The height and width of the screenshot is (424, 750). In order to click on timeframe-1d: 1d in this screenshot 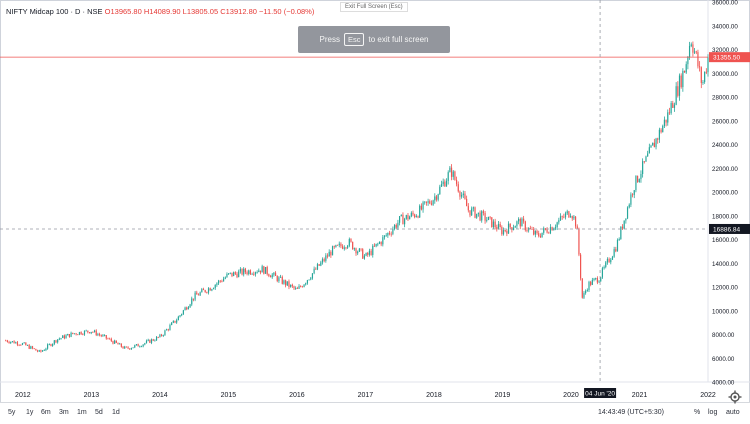, I will do `click(116, 412)`.